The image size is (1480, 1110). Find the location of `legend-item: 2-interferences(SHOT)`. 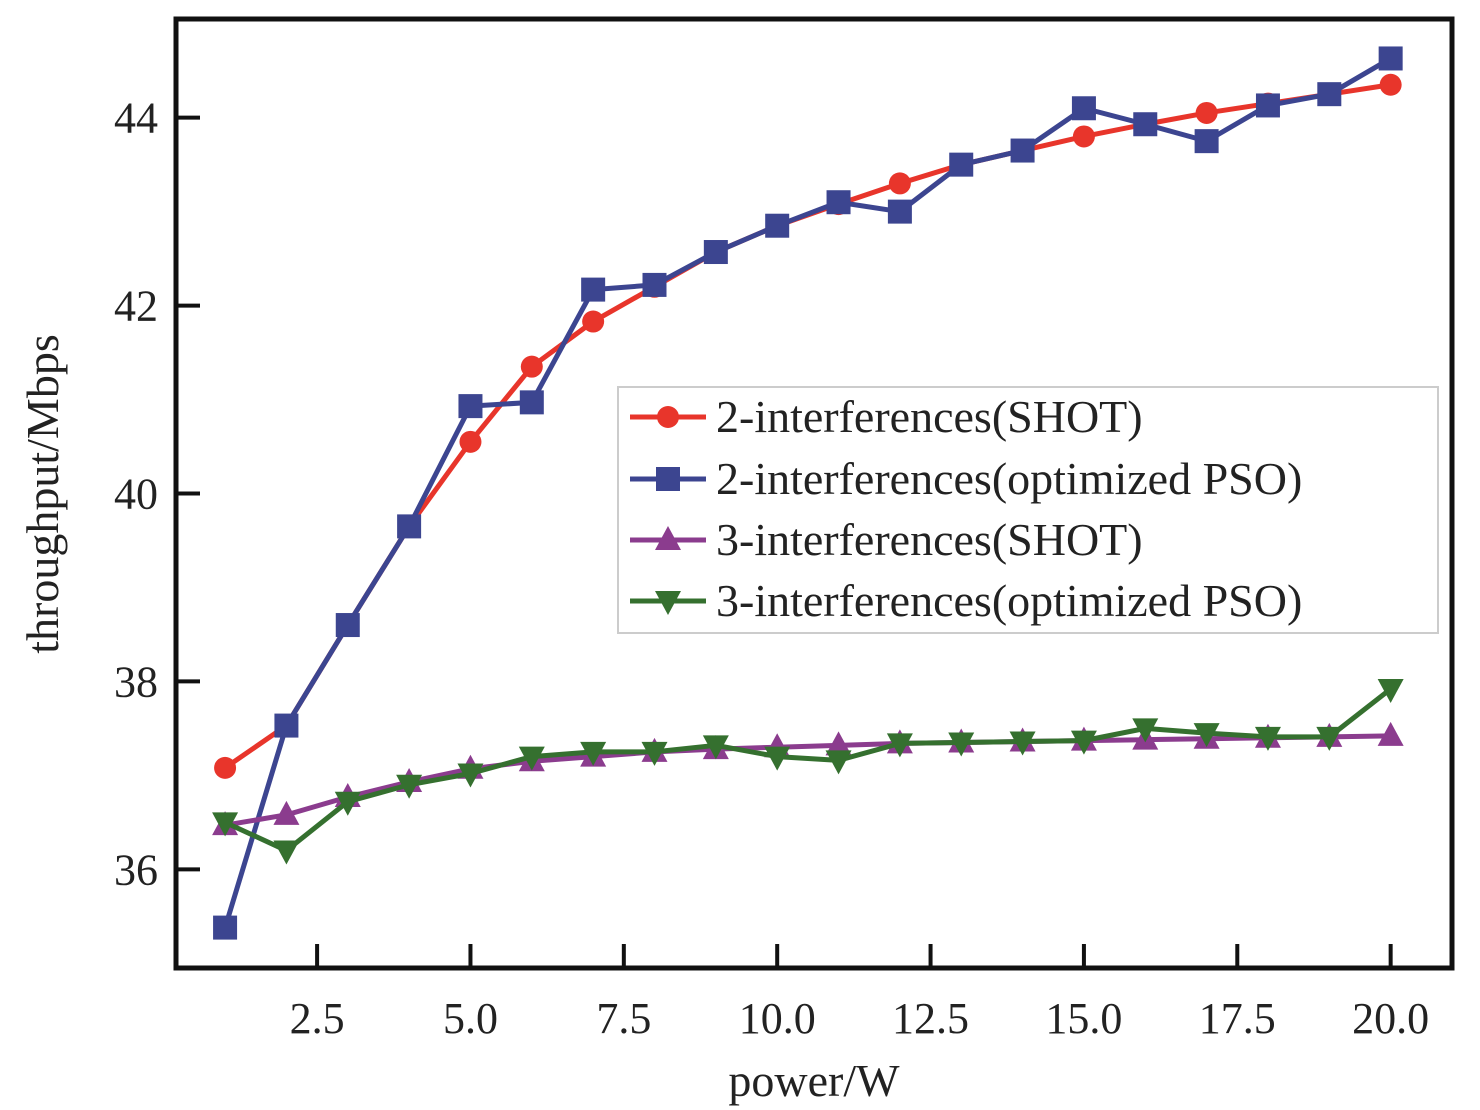

legend-item: 2-interferences(SHOT) is located at coordinates (886, 416).